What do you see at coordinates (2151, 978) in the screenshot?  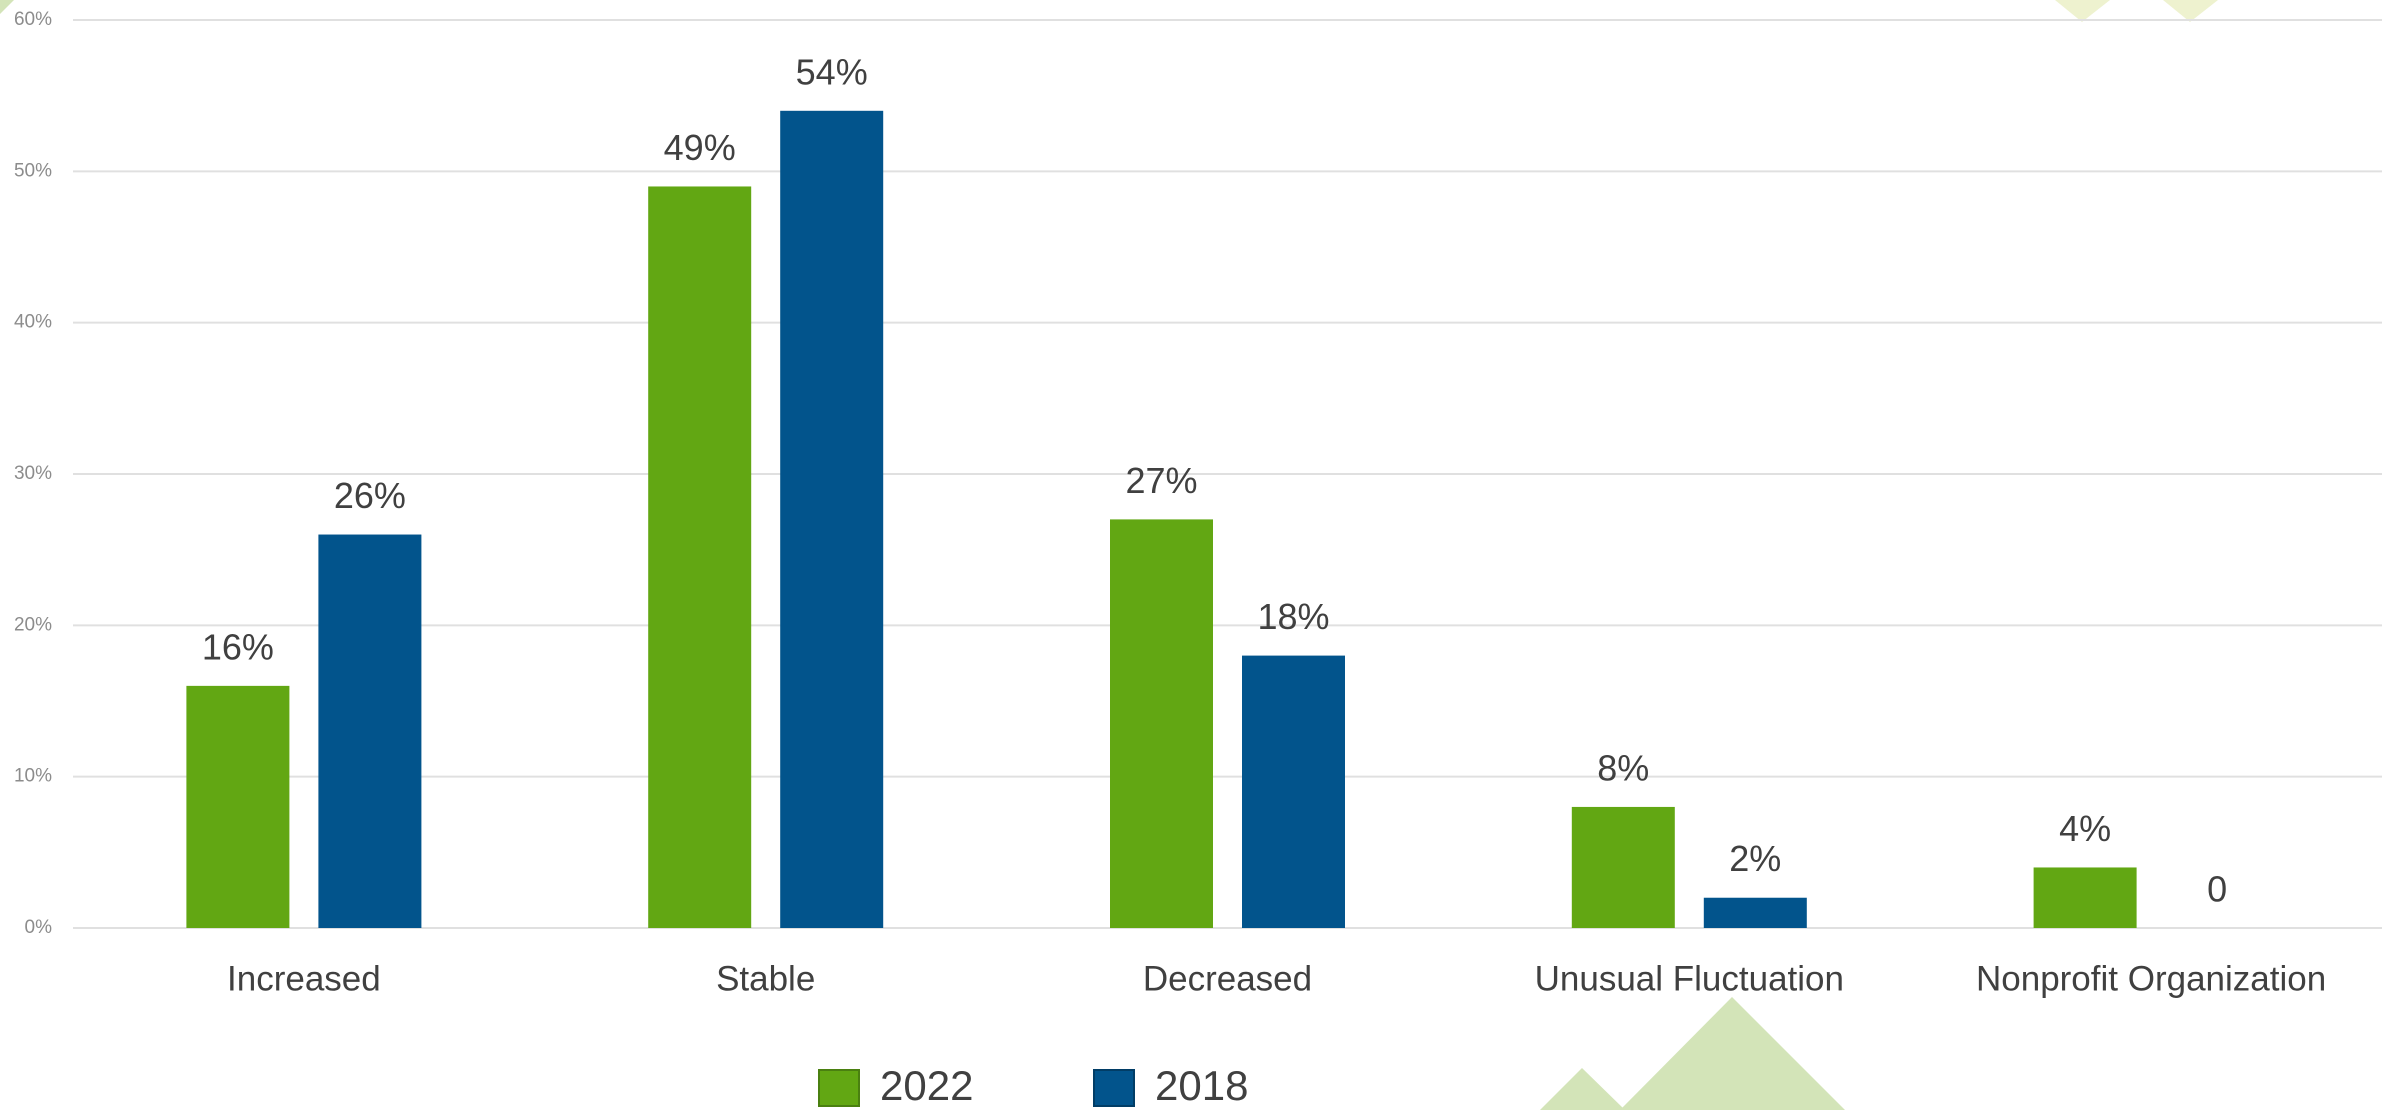 I see `x-tick-label: Nonprofit Organization` at bounding box center [2151, 978].